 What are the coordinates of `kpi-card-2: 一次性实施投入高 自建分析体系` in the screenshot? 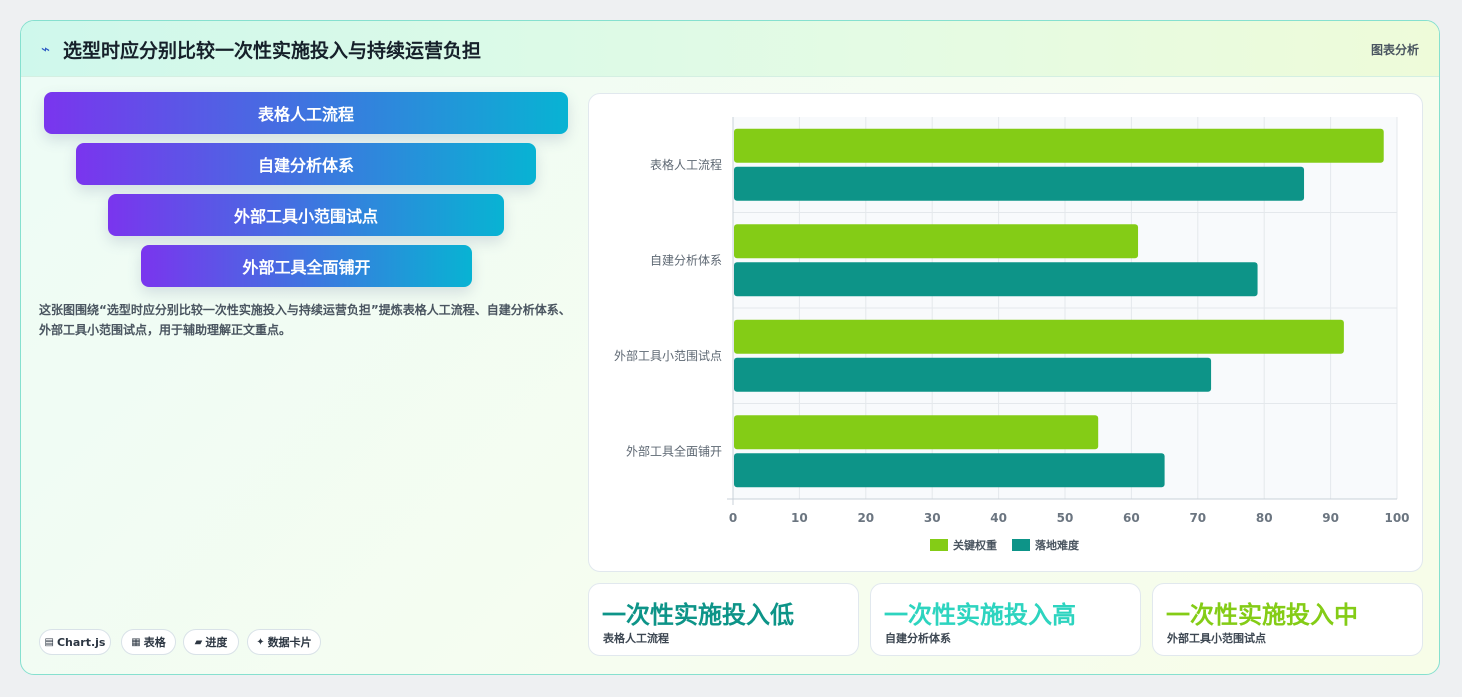 It's located at (1005, 619).